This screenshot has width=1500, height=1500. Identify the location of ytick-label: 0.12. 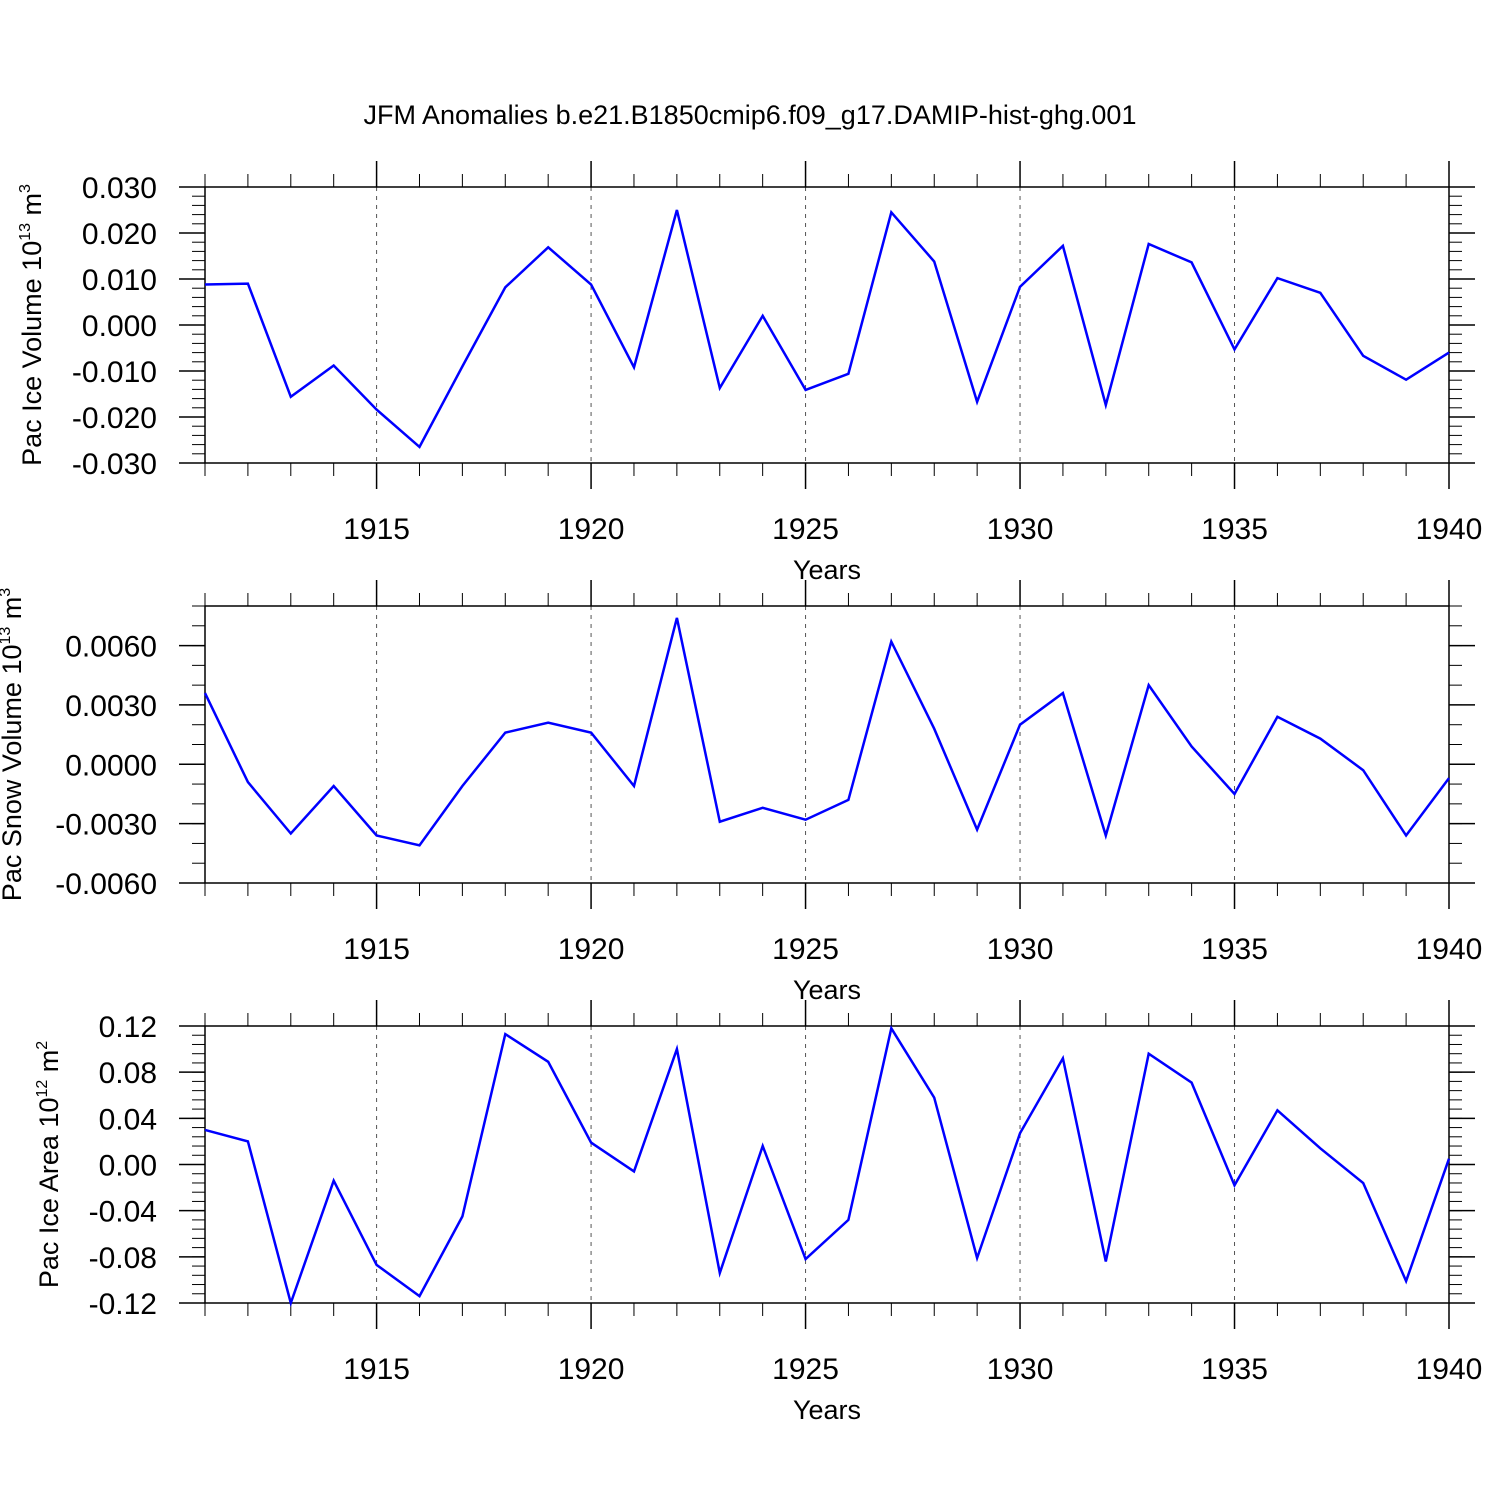
(128, 1027).